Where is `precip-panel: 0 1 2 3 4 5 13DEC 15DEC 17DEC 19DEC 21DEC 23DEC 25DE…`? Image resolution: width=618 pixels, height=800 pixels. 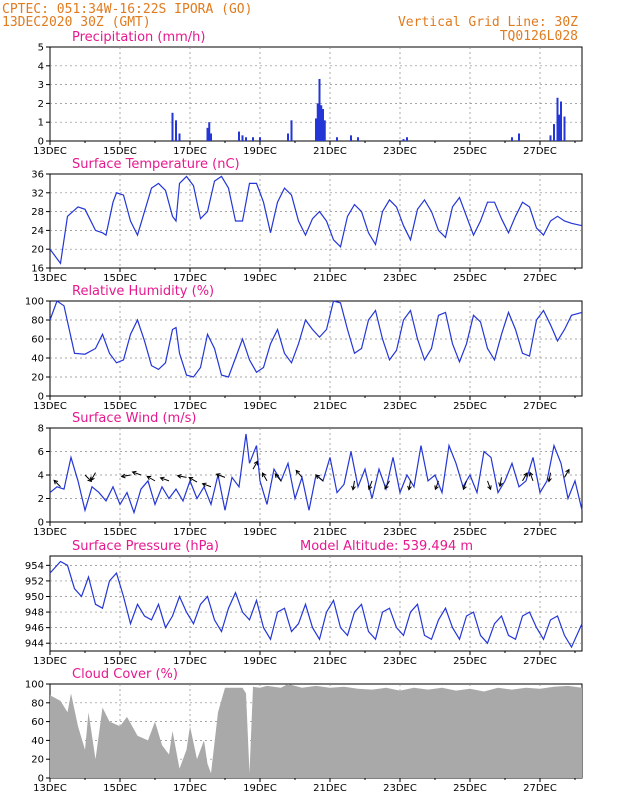
precip-panel: 0 1 2 3 4 5 13DEC 15DEC 17DEC 19DEC 21DEC 23DEC 25DE… is located at coordinates (308, 93).